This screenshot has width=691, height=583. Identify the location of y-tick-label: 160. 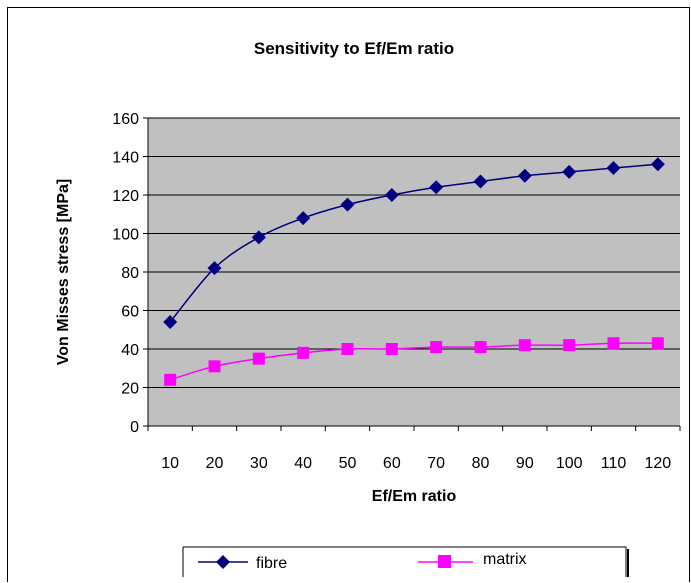
(125, 119).